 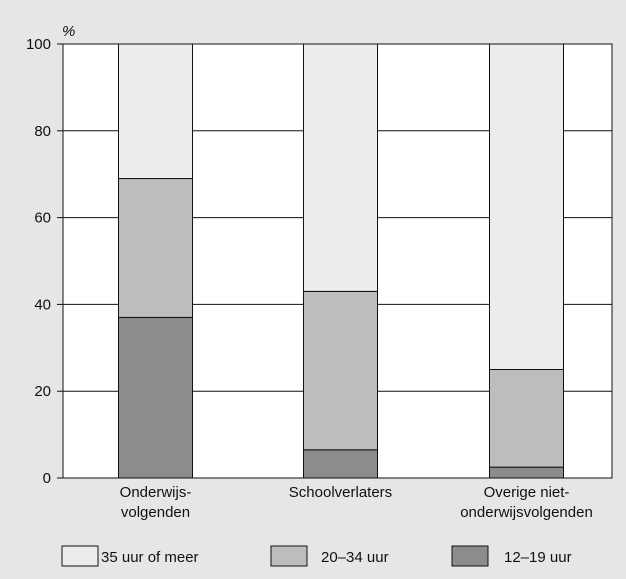 What do you see at coordinates (340, 167) in the screenshot?
I see `bar-segment-cat1-series2` at bounding box center [340, 167].